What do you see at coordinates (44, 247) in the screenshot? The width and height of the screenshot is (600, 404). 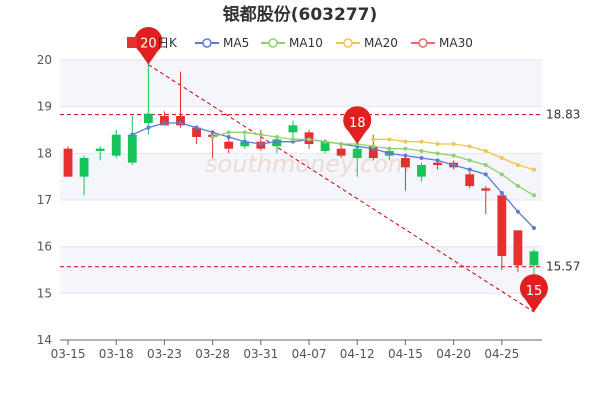 I see `y-tick-label: 16` at bounding box center [44, 247].